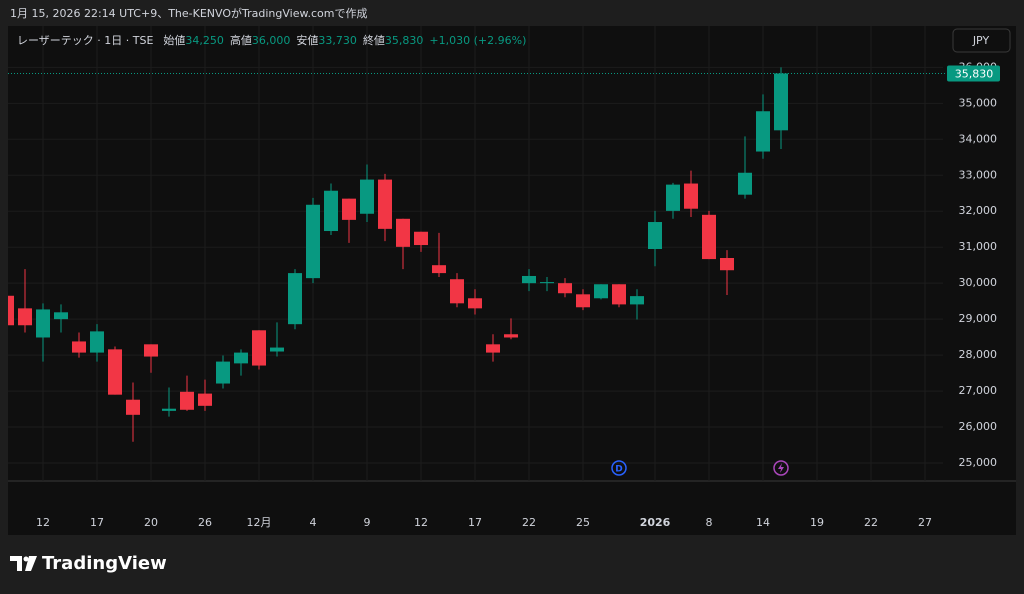  I want to click on legend-value: 36,000, so click(271, 40).